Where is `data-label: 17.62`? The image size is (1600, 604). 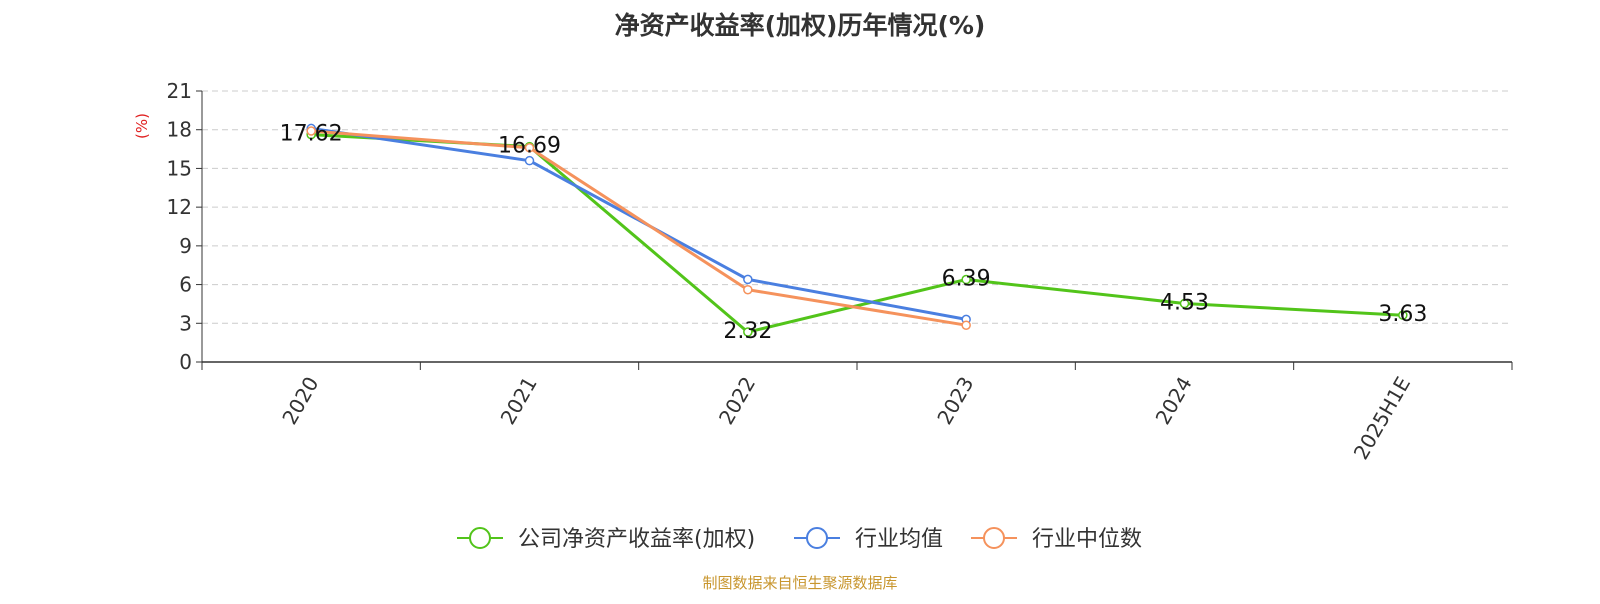 data-label: 17.62 is located at coordinates (311, 134).